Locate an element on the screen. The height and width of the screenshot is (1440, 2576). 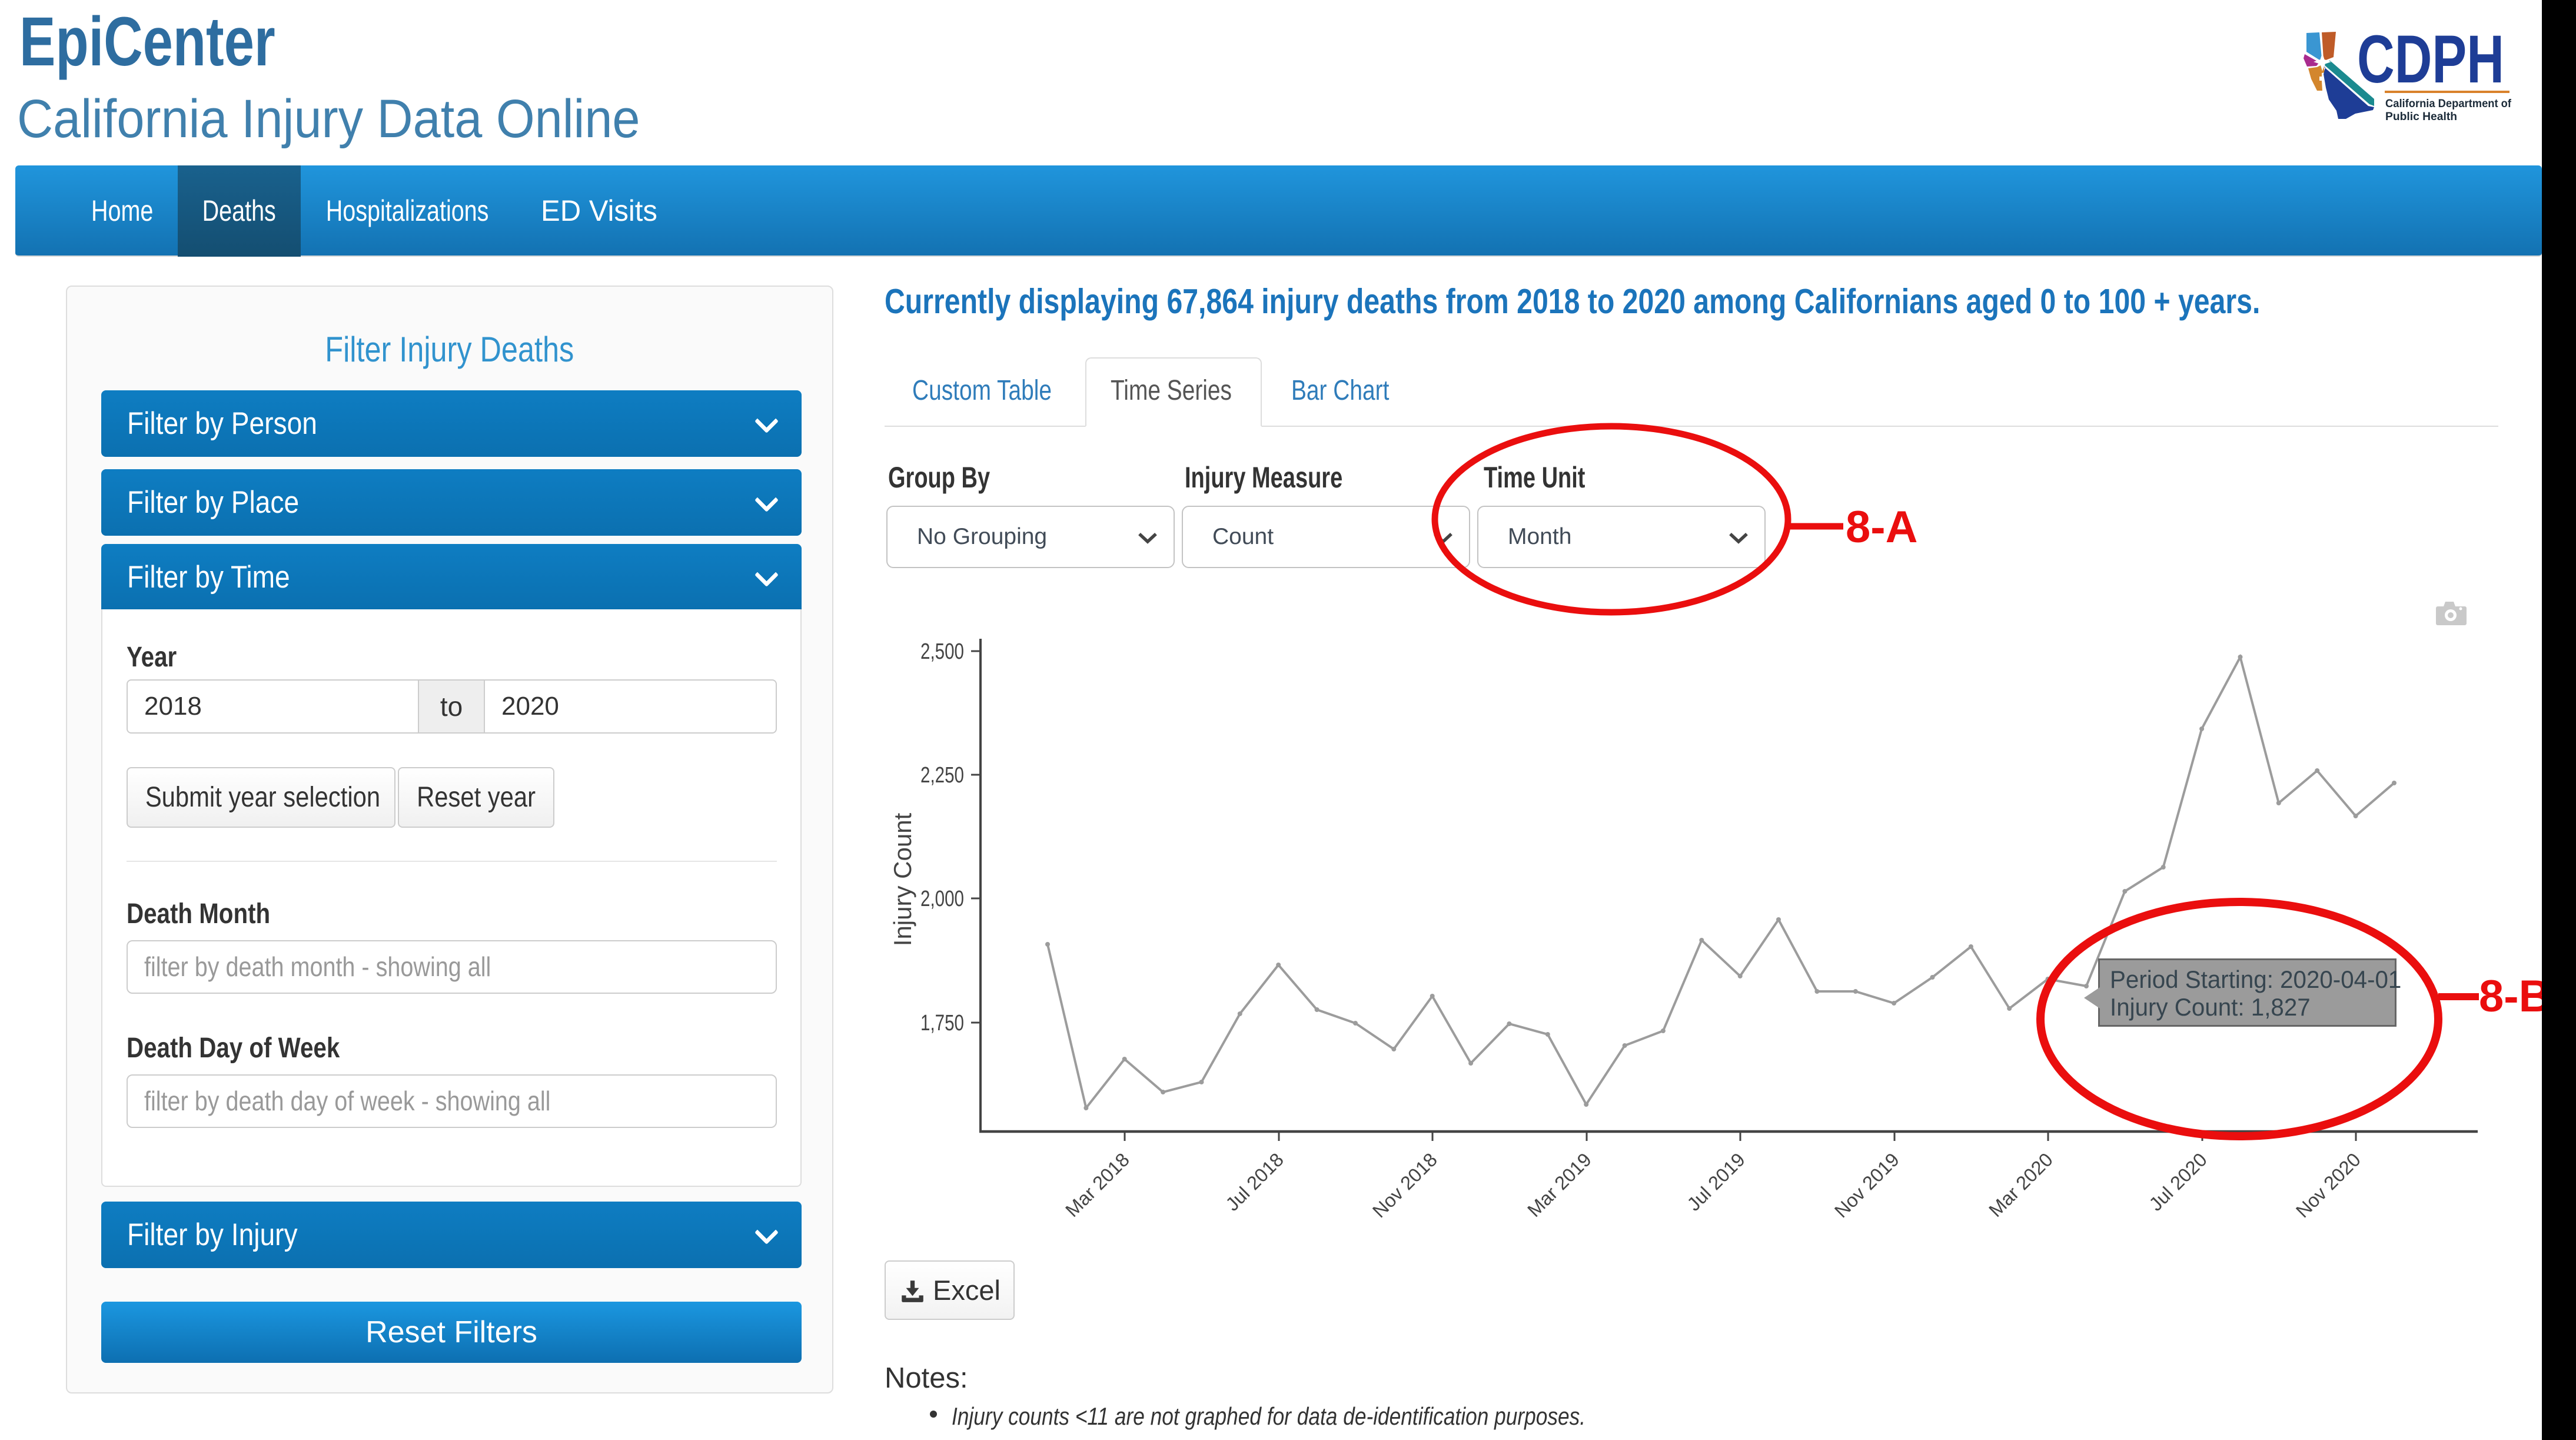
svg-text: Jul 2018 is located at coordinates (1255, 1182).